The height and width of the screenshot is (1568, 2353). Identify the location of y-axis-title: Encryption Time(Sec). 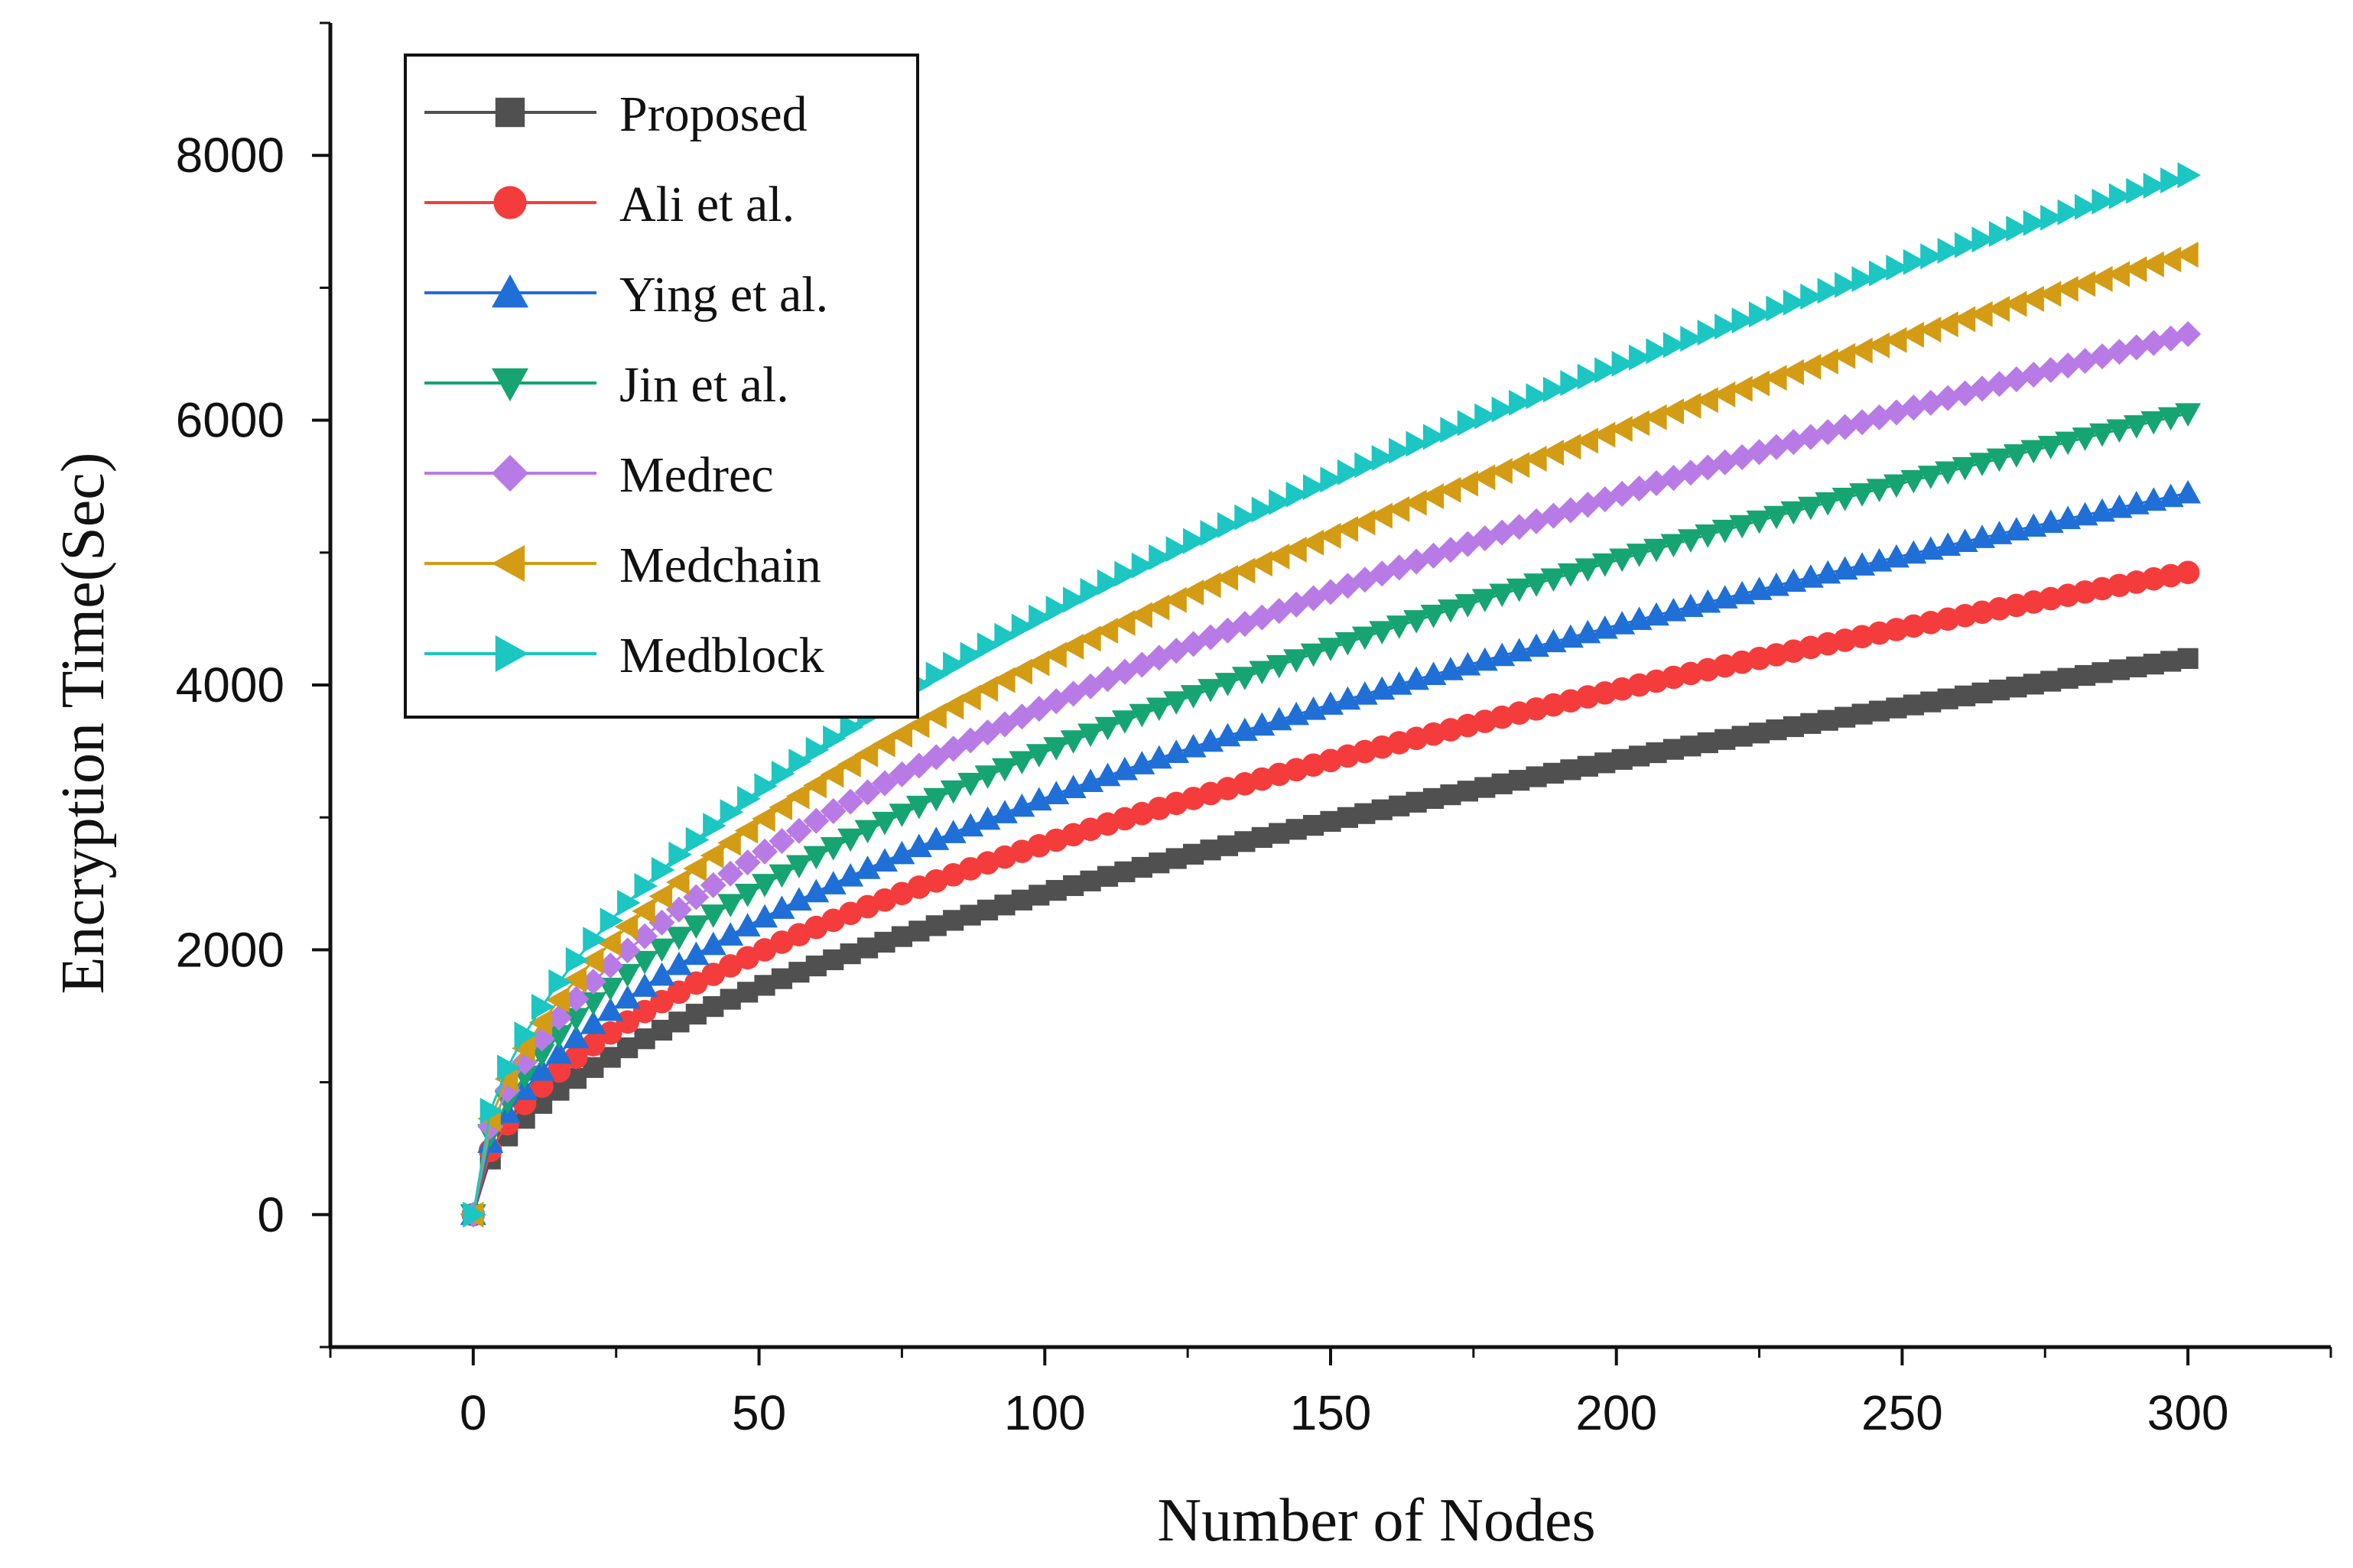
(83, 724).